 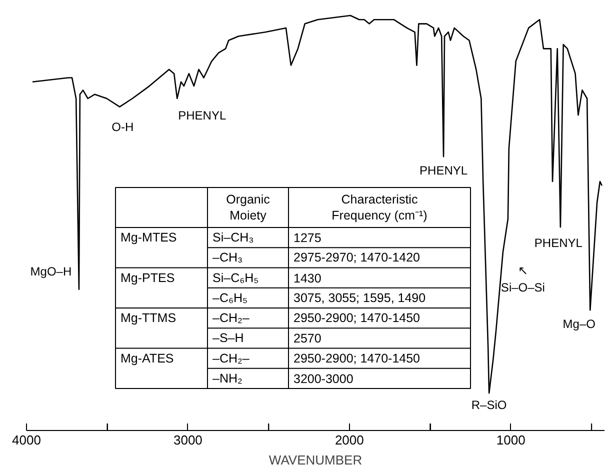 What do you see at coordinates (308, 339) in the screenshot?
I see `annotation: 2570` at bounding box center [308, 339].